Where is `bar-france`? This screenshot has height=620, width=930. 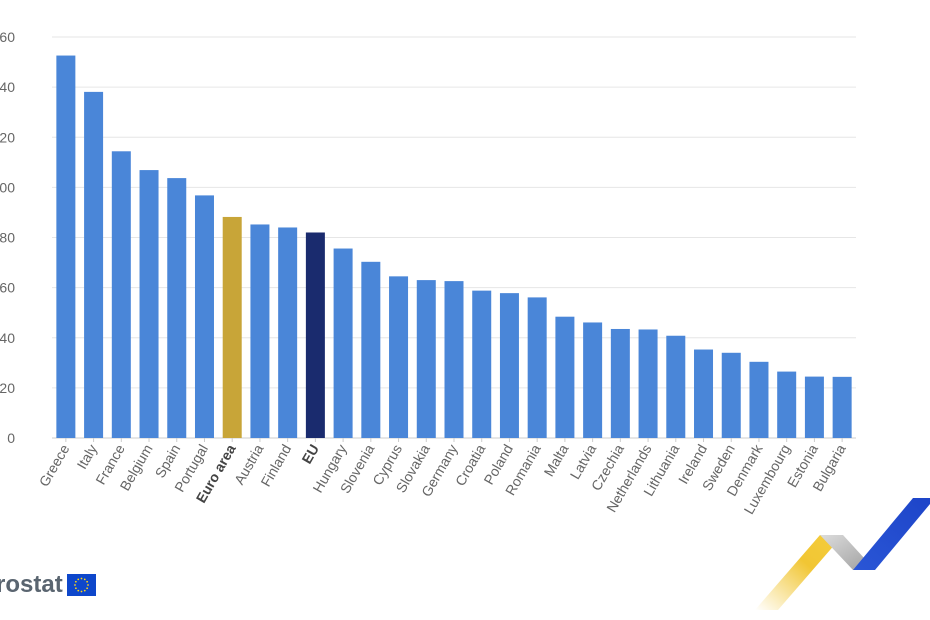
bar-france is located at coordinates (121, 294).